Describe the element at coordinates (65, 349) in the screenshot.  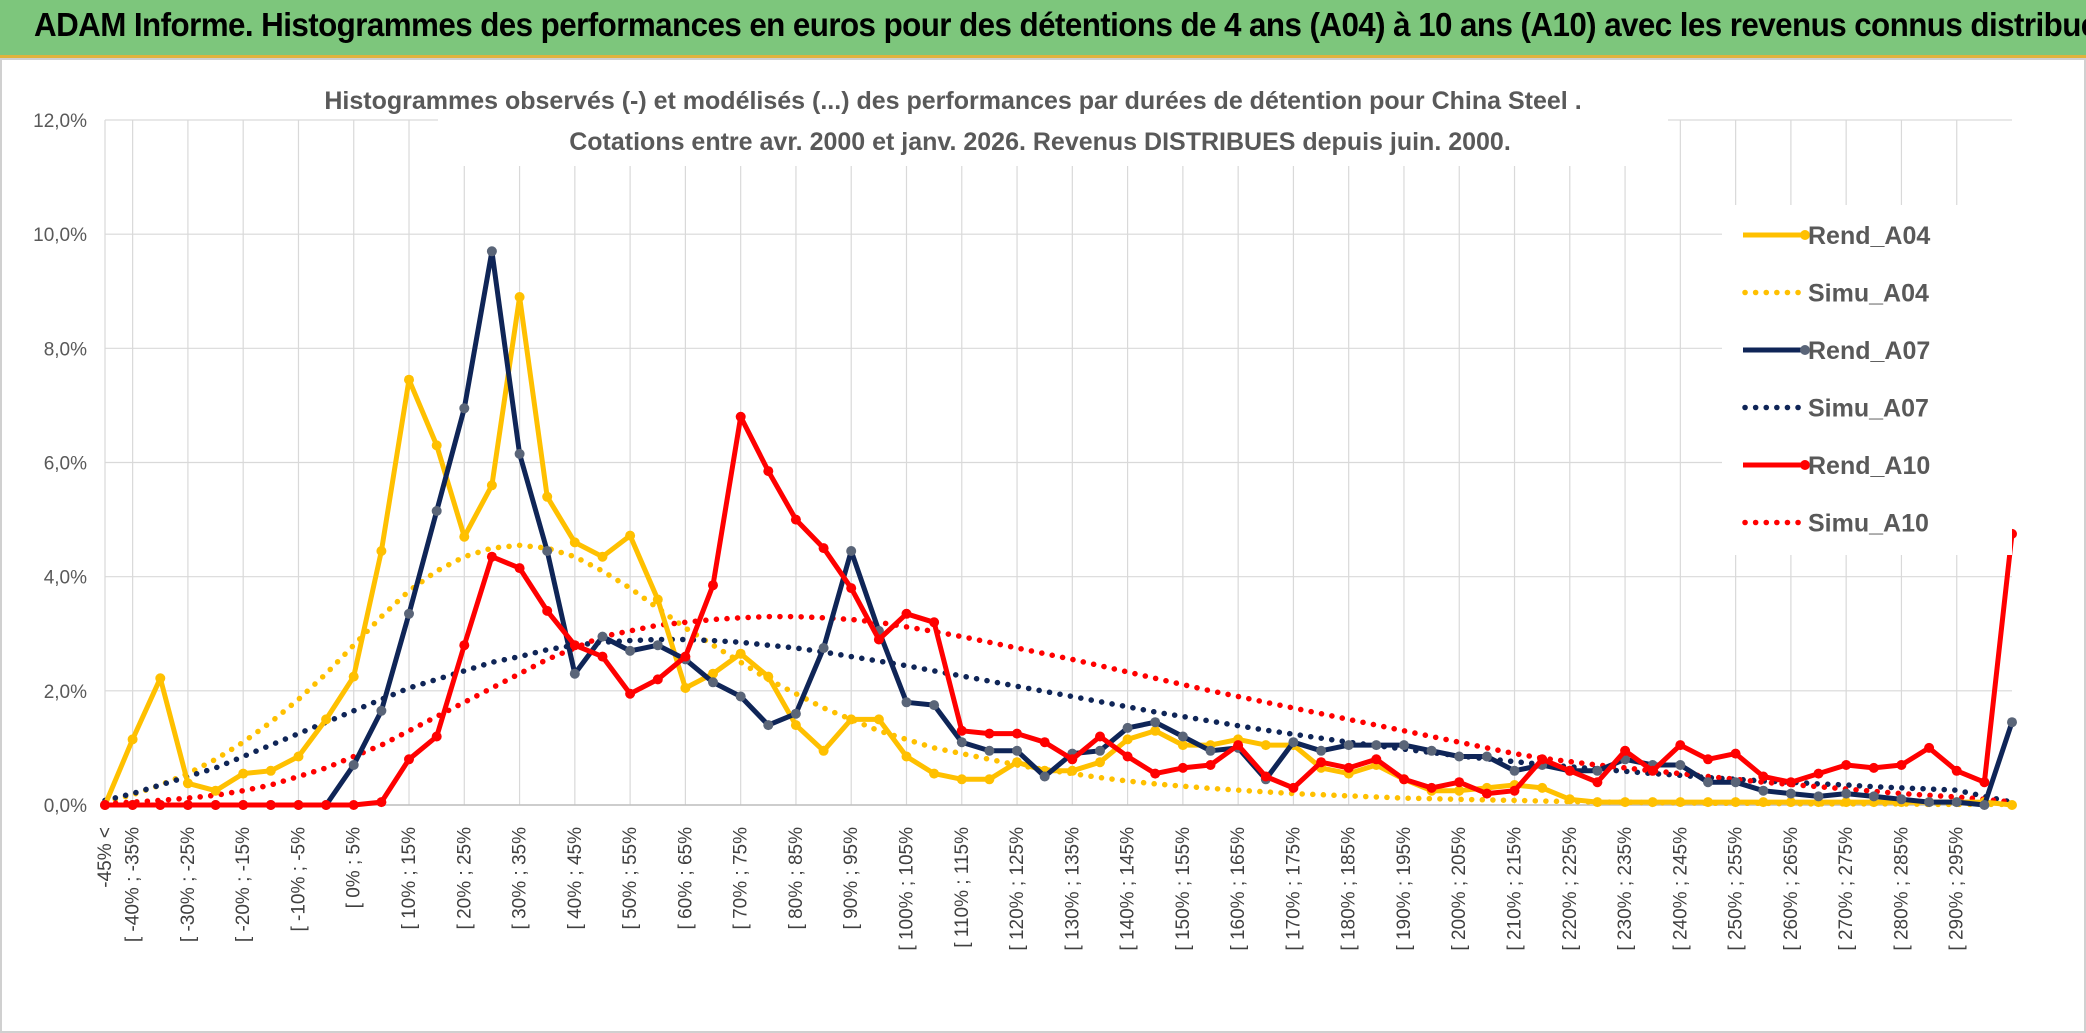
I see `y-tick-label: 8,0%` at that location.